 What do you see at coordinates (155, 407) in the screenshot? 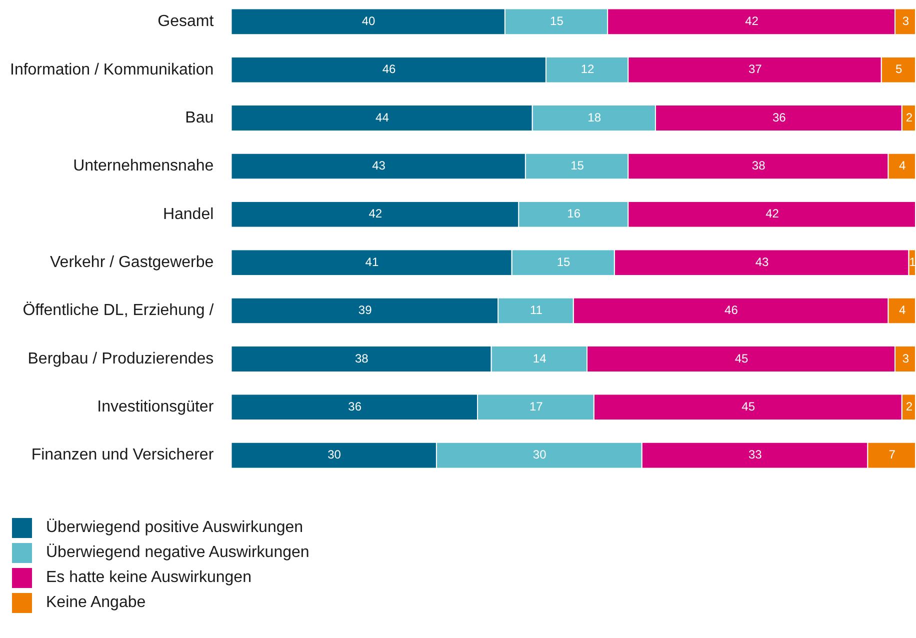
I see `y-tick-label: Investitionsgüter` at bounding box center [155, 407].